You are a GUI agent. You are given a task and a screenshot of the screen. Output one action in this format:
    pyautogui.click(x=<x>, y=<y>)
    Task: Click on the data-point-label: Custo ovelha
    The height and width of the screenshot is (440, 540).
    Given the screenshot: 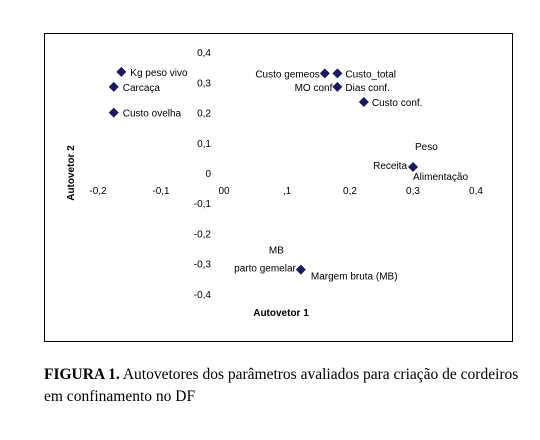 What is the action you would take?
    pyautogui.click(x=152, y=114)
    